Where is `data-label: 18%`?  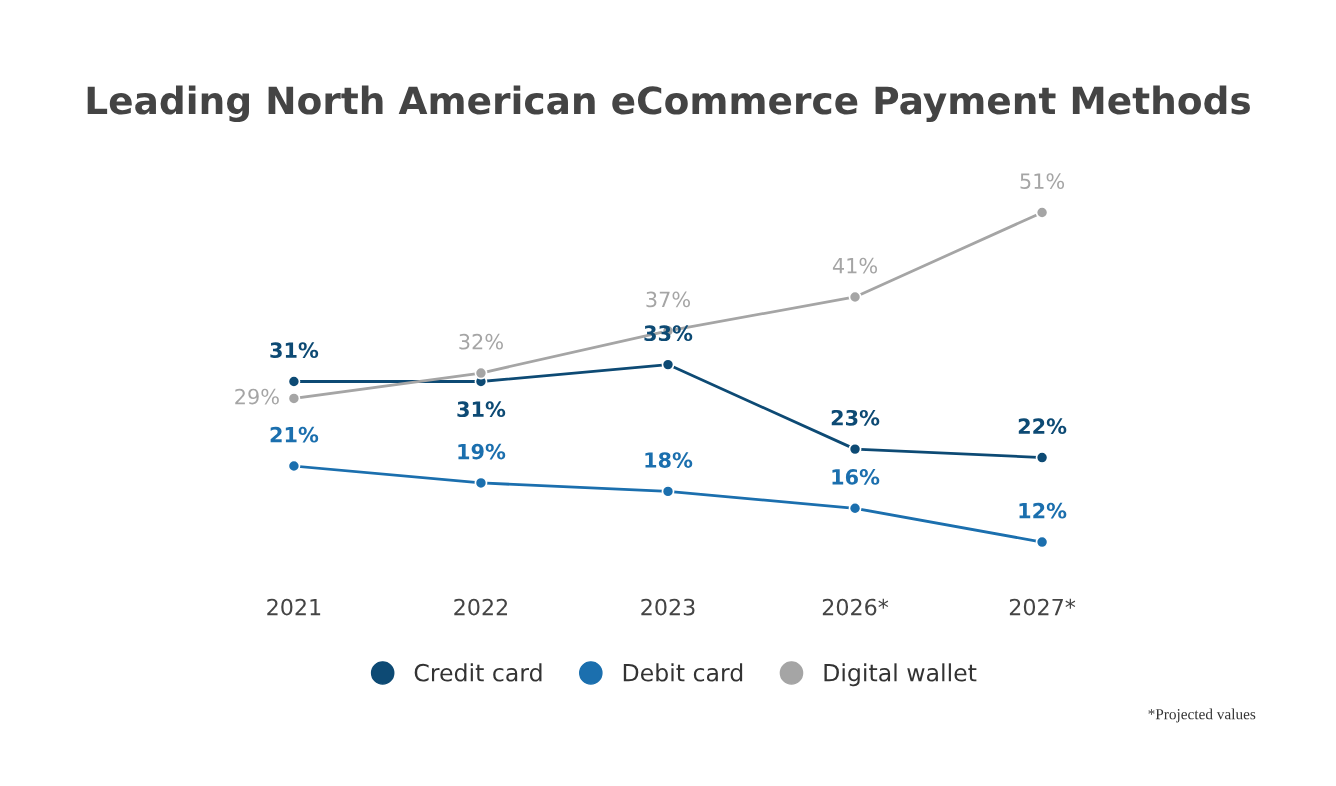 data-label: 18% is located at coordinates (669, 460).